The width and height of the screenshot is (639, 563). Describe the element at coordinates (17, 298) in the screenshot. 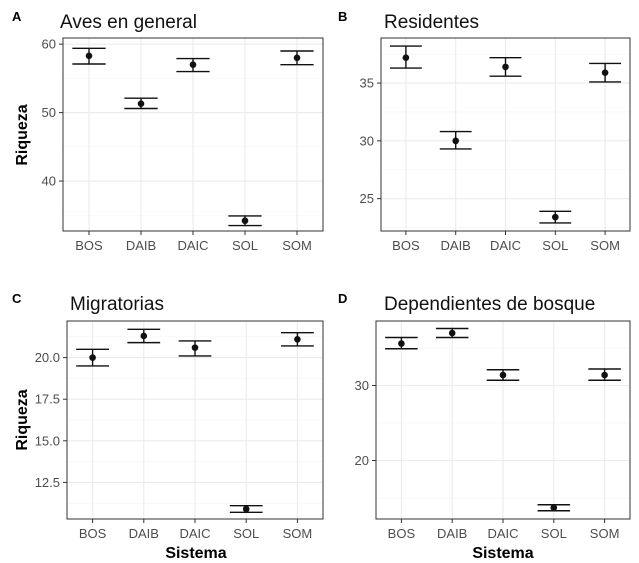

I see `panel-letter: C` at that location.